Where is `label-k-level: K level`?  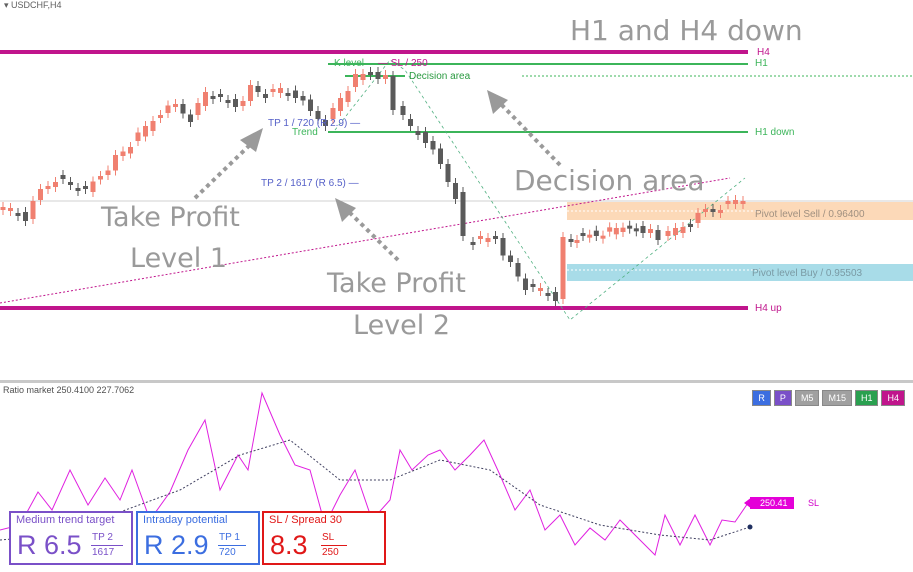
label-k-level: K level is located at coordinates (349, 63).